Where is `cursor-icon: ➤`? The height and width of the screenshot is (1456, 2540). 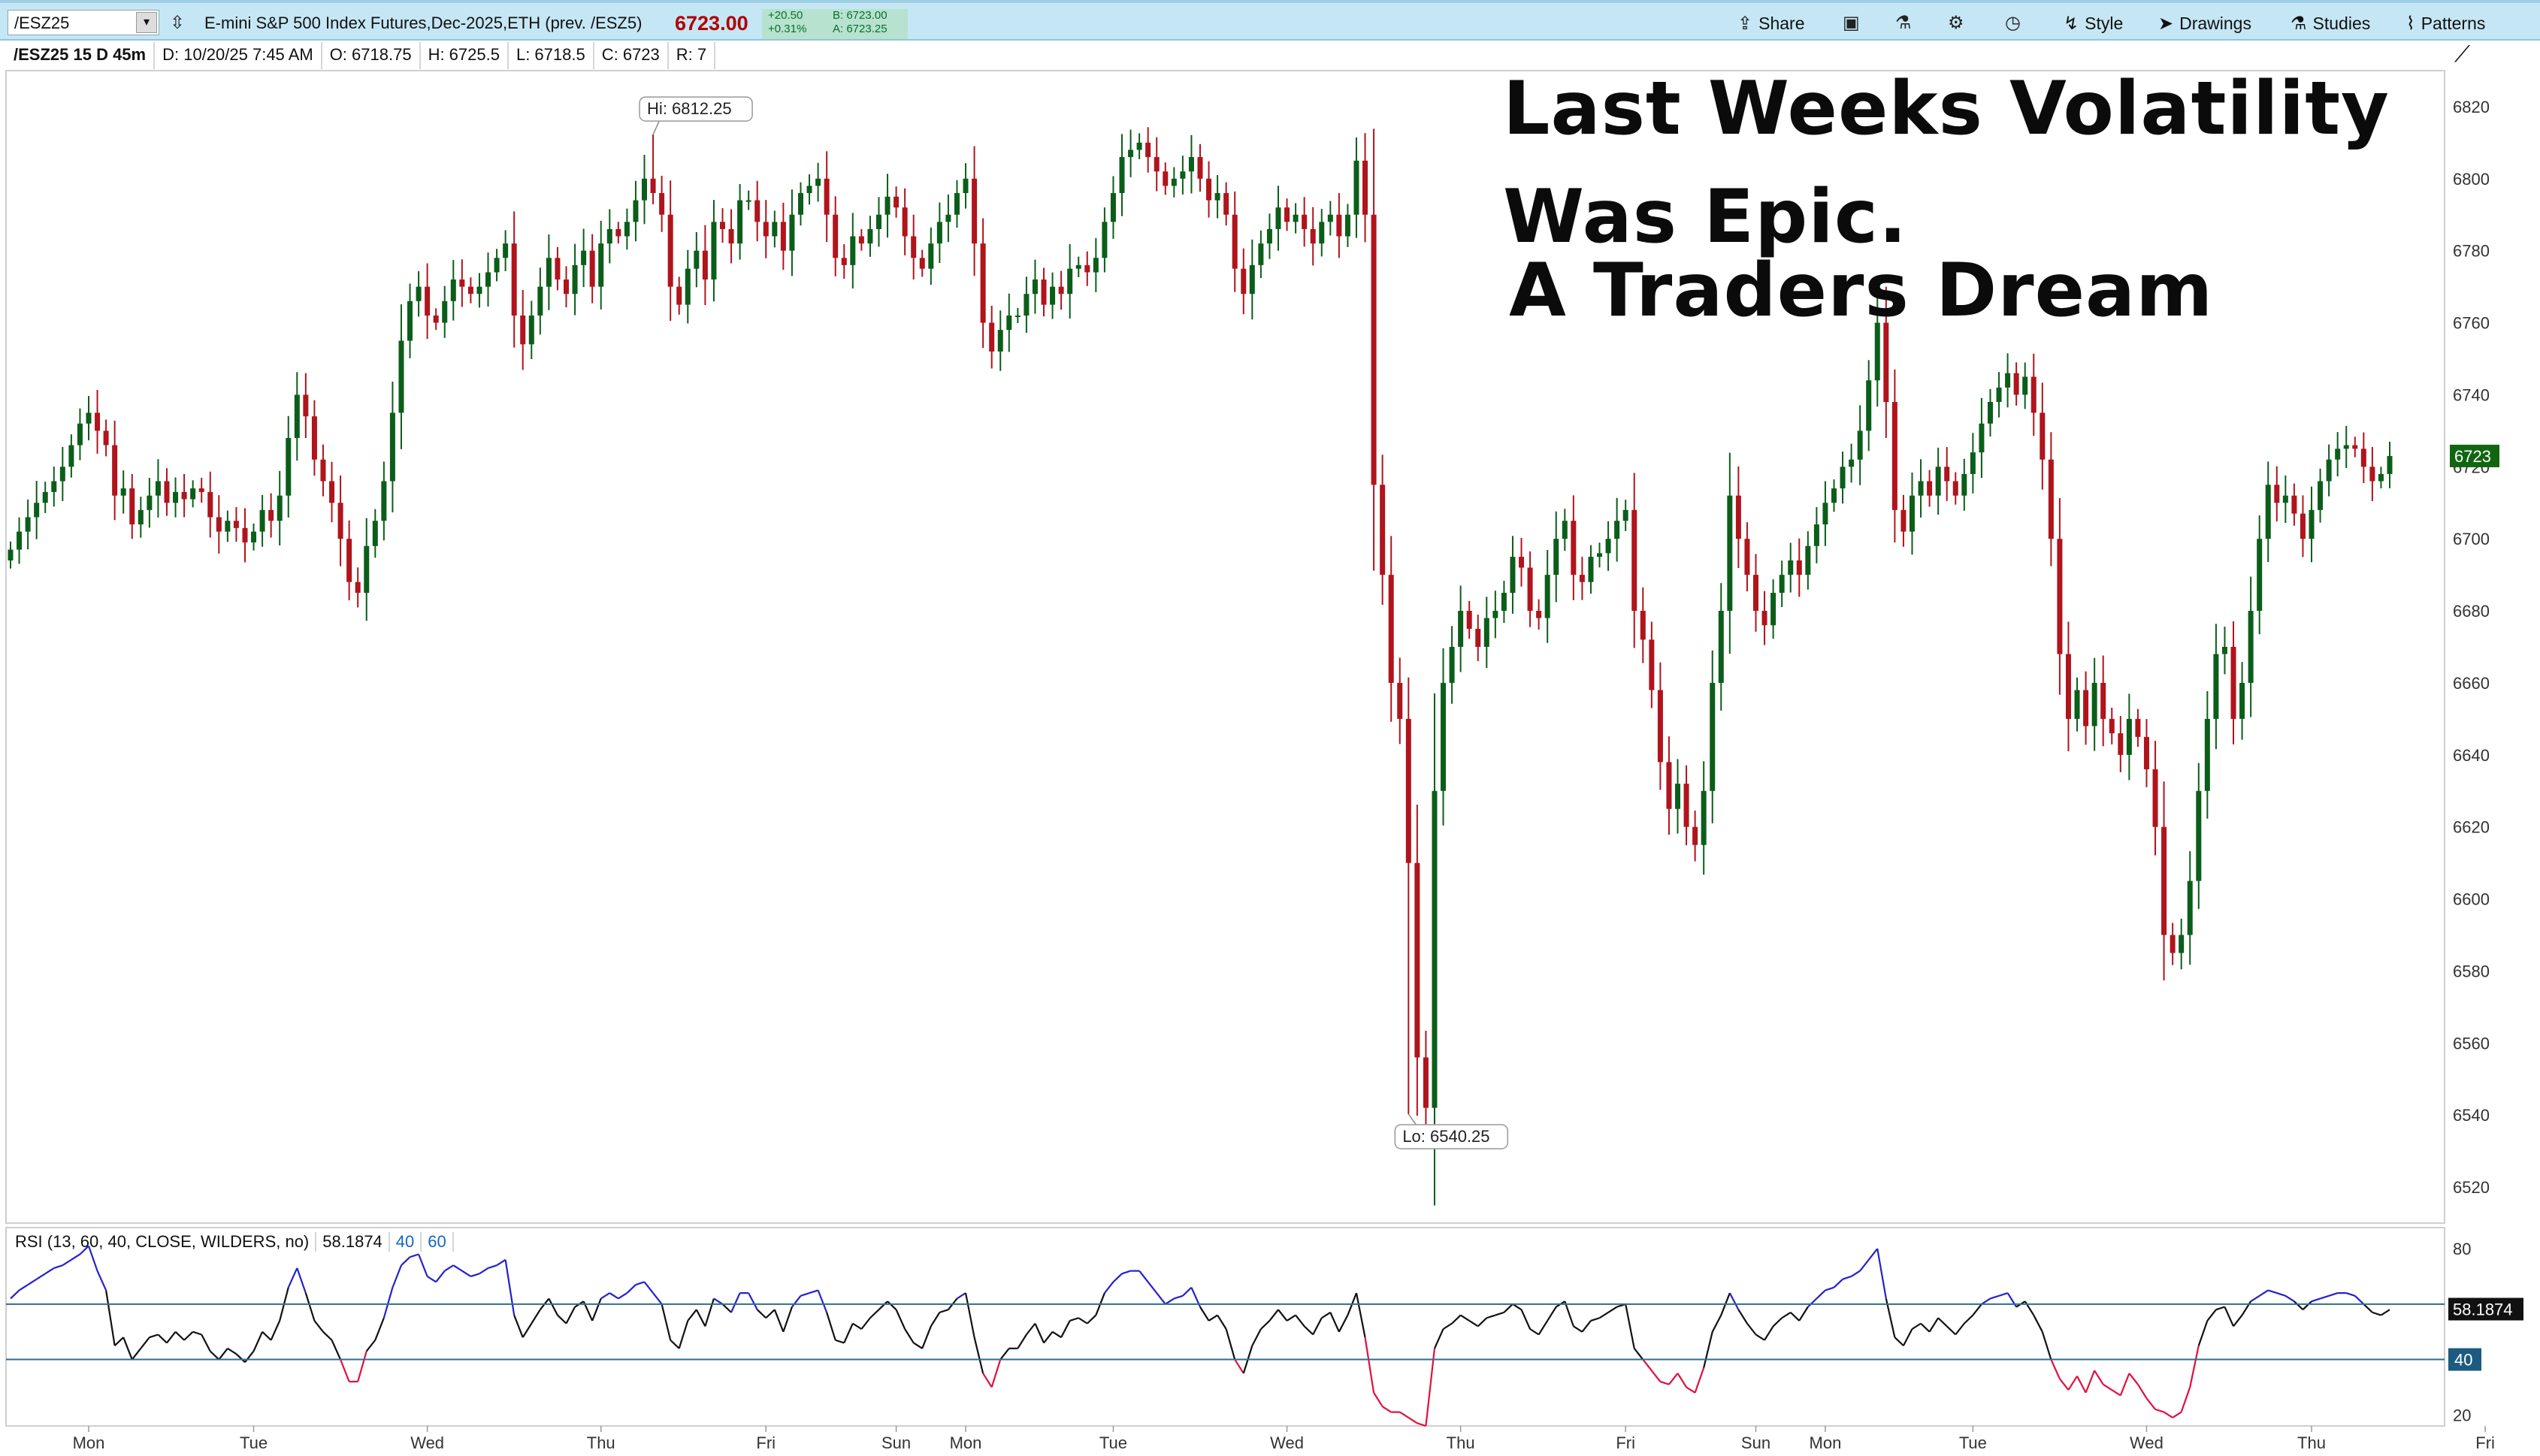 cursor-icon: ➤ is located at coordinates (2166, 24).